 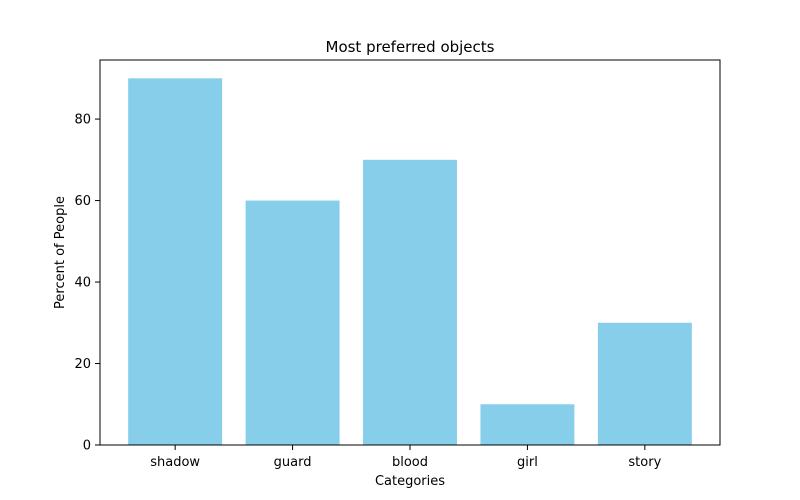 What do you see at coordinates (410, 47) in the screenshot?
I see `chart-title: Most preferred objects` at bounding box center [410, 47].